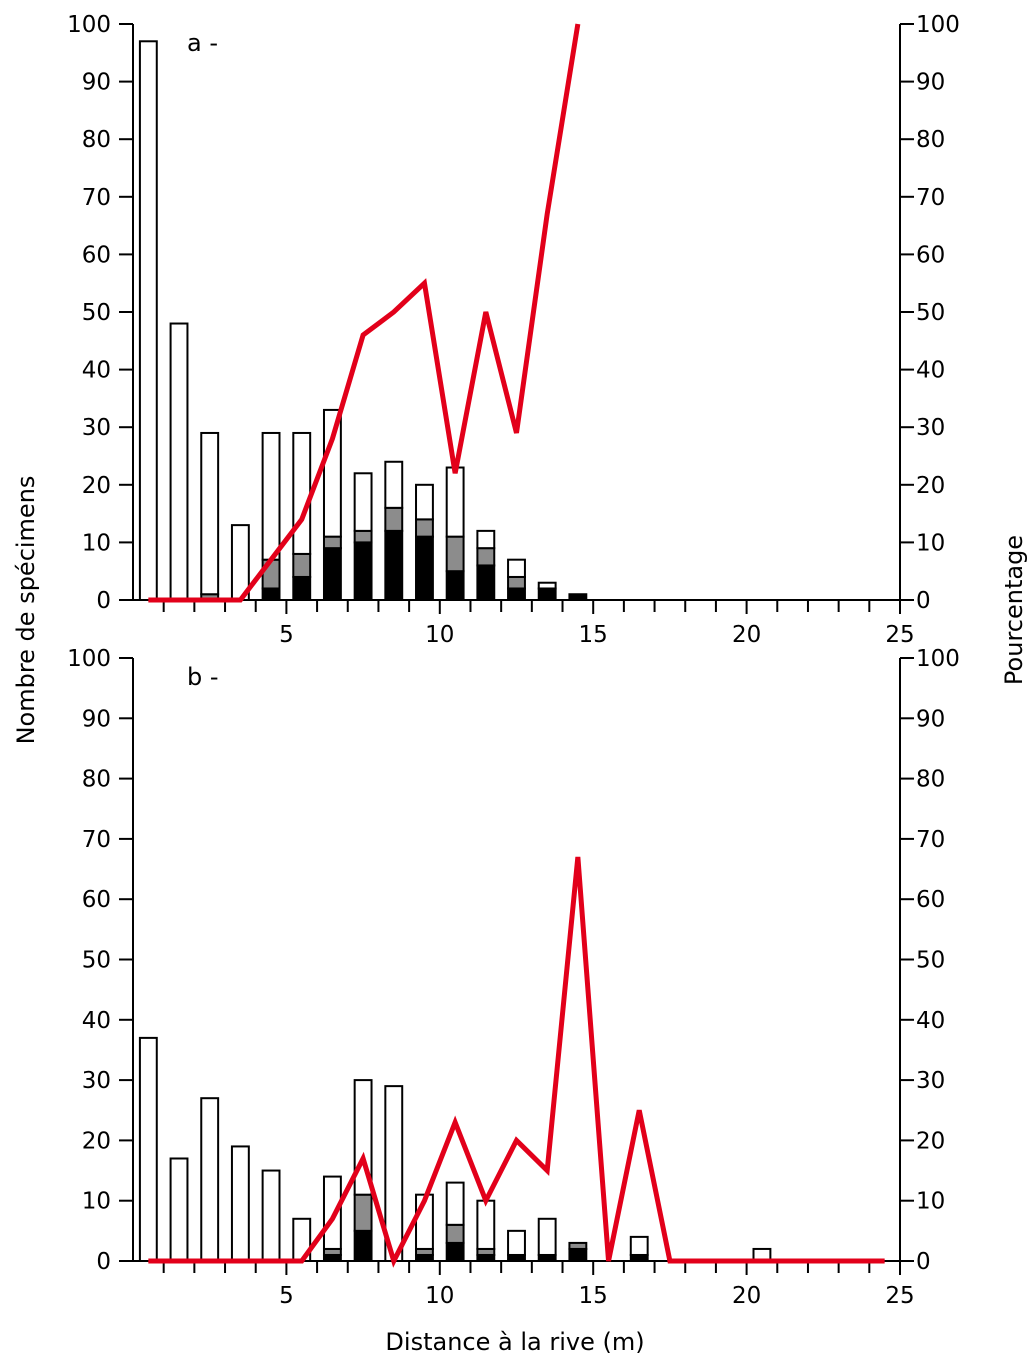  Describe the element at coordinates (514, 1342) in the screenshot. I see `x-axis-title: Distance à la rive (m)` at that location.